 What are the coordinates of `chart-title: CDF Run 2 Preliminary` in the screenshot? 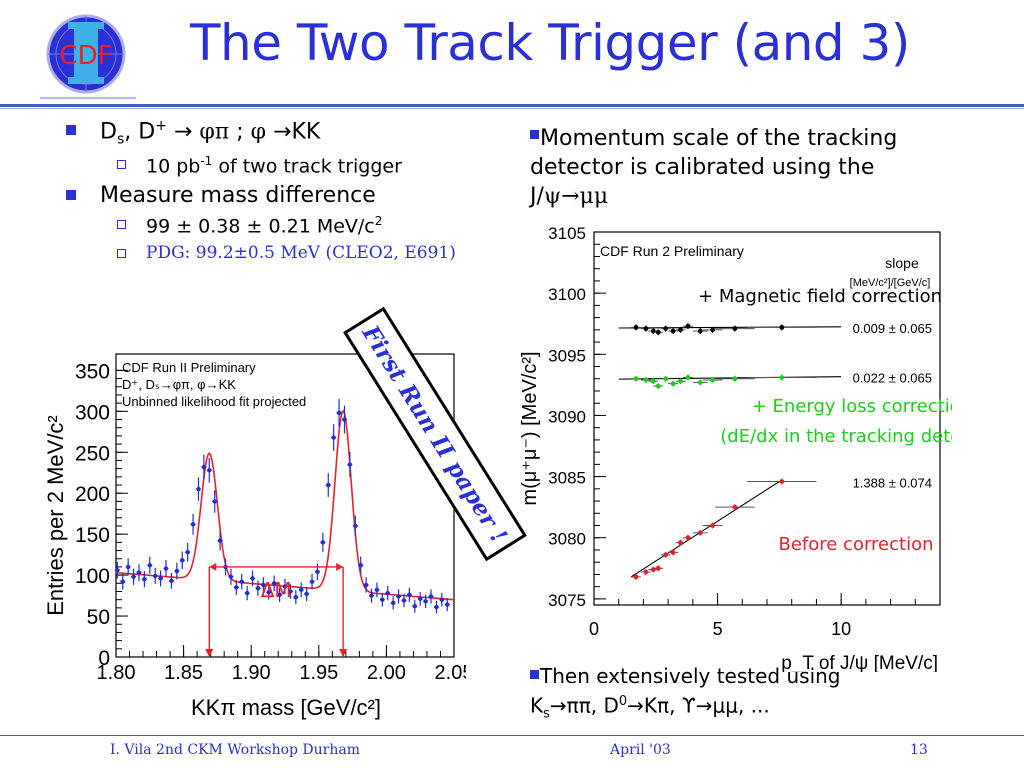 It's located at (672, 251).